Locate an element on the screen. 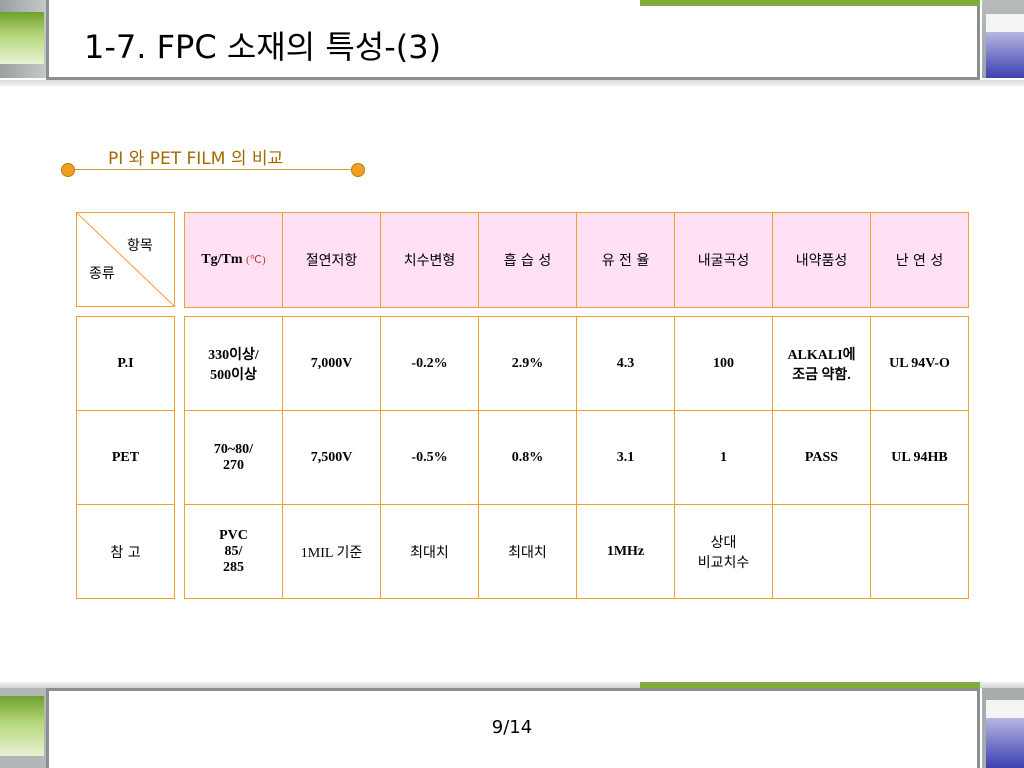 The width and height of the screenshot is (1024, 768). cell-line: 비교치수 is located at coordinates (723, 562).